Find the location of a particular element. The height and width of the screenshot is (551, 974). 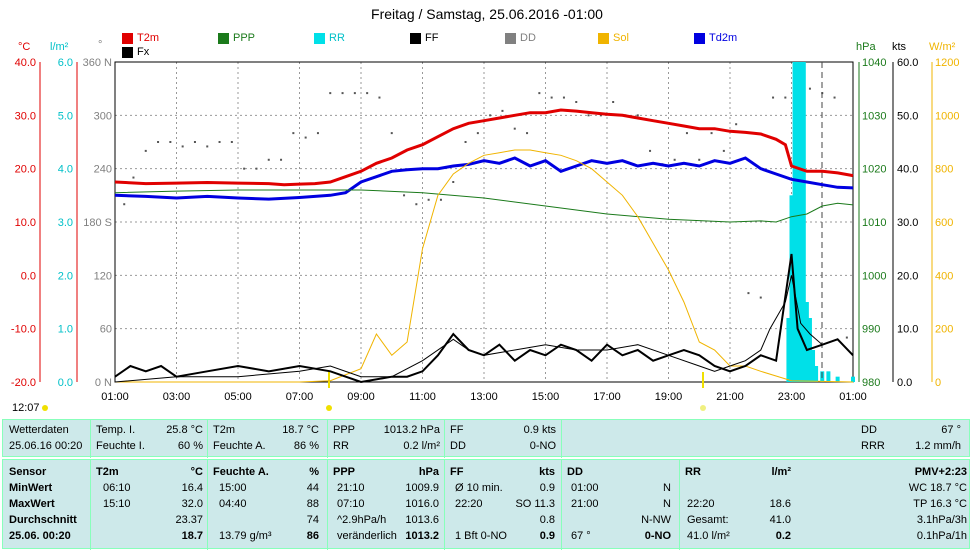

x-tick-label: 01:00 is located at coordinates (853, 397).